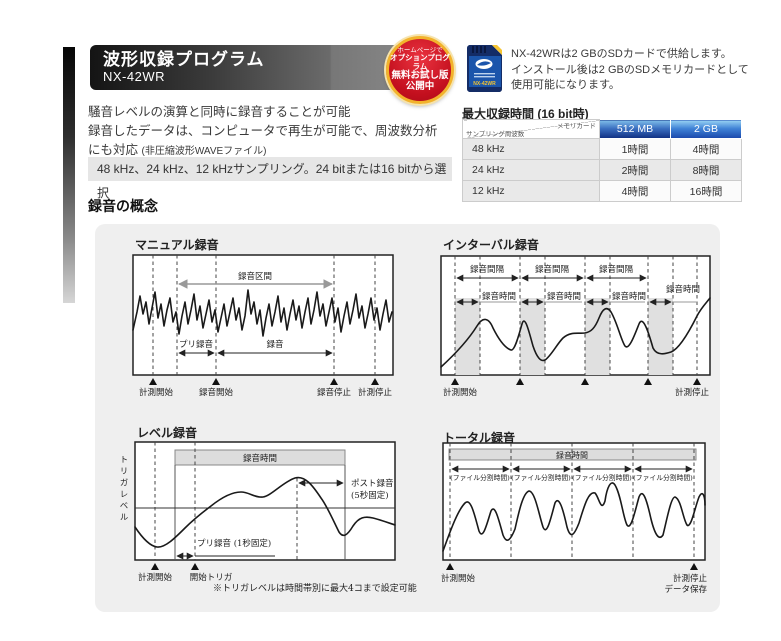 The width and height of the screenshot is (781, 641). I want to click on pre-record-label: プリ録音 (1秒固定), so click(234, 543).